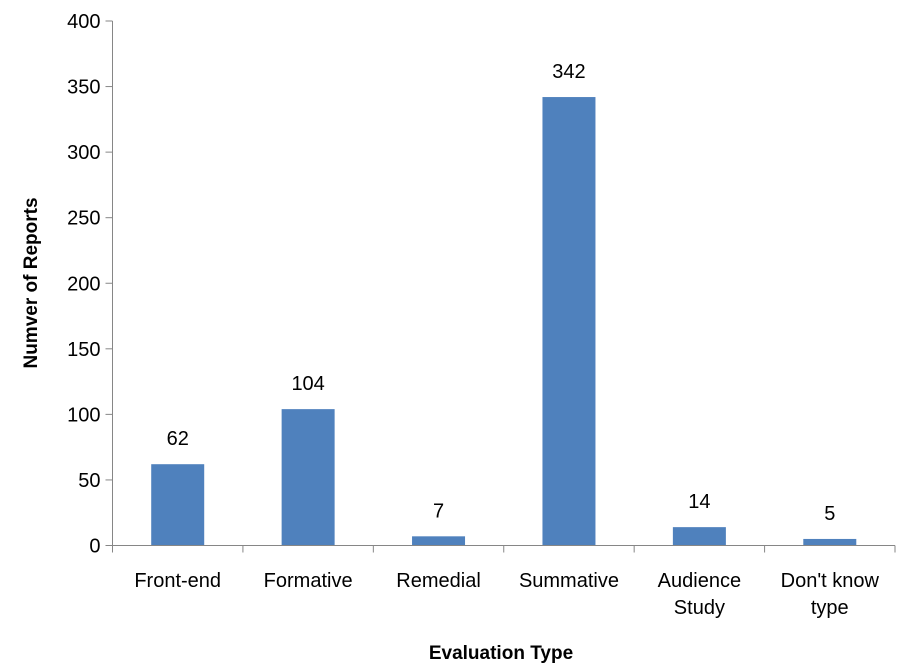 Image resolution: width=898 pixels, height=666 pixels. I want to click on y-tick-label: 50, so click(89, 481).